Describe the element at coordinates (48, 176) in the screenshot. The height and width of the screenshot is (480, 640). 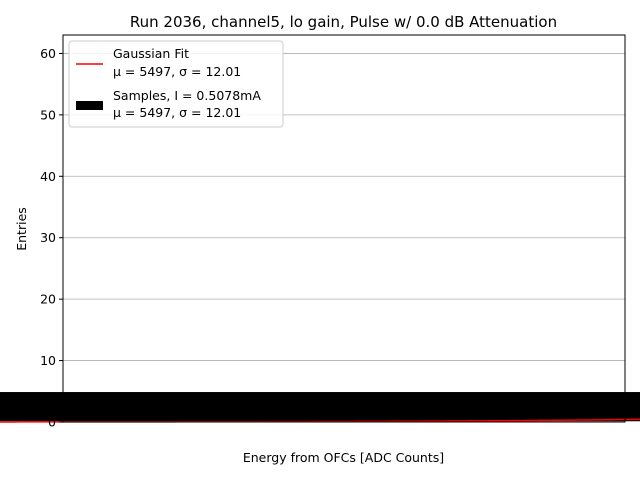
I see `y-tick-label: 40` at that location.